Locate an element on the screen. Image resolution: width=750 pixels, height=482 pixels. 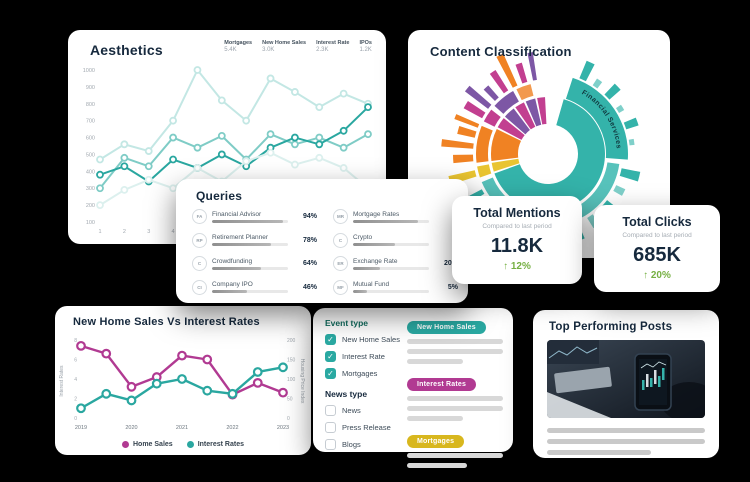
query-percent: 20% is located at coordinates (450, 264).